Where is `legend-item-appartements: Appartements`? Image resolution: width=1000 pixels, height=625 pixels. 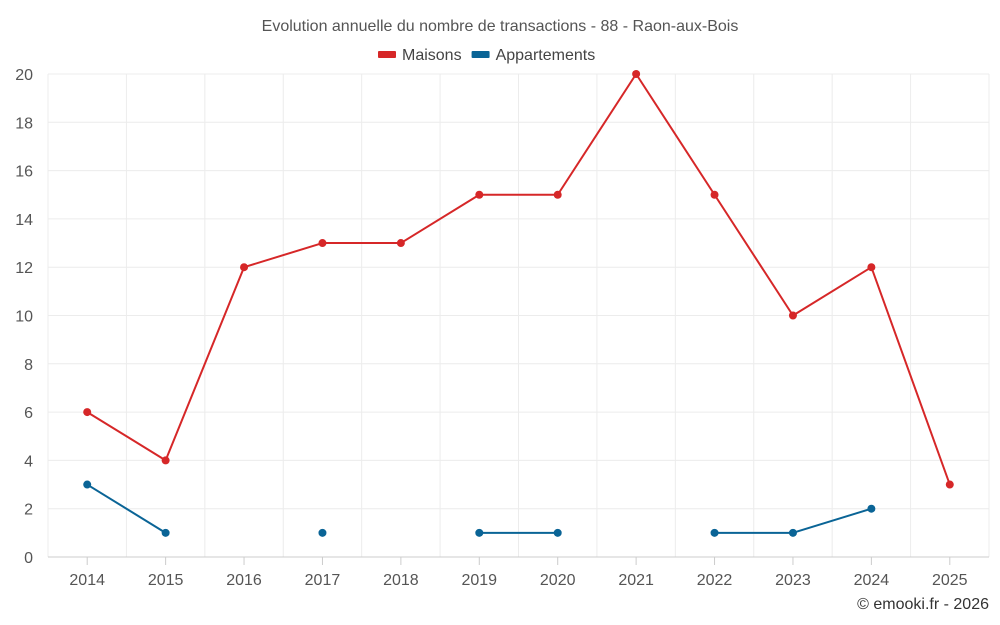 legend-item-appartements: Appartements is located at coordinates (533, 55).